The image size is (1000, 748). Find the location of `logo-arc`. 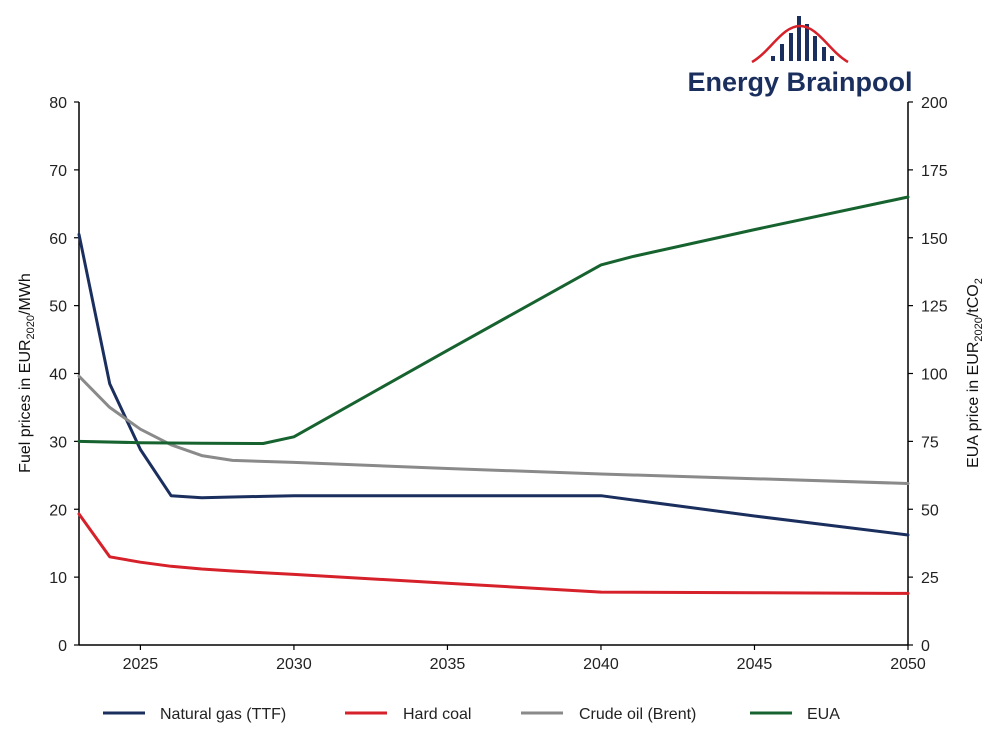

logo-arc is located at coordinates (800, 44).